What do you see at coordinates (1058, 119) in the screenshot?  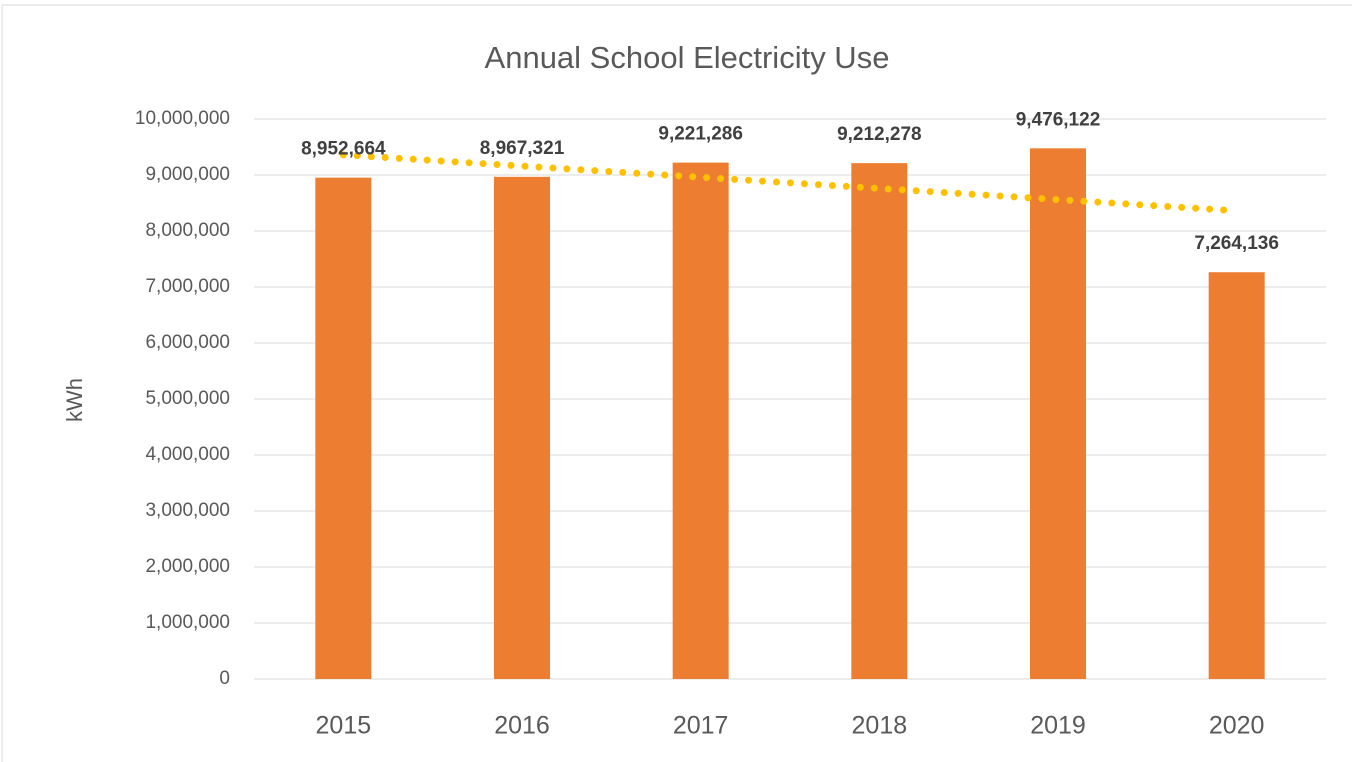 I see `data-label: 9,476,122` at bounding box center [1058, 119].